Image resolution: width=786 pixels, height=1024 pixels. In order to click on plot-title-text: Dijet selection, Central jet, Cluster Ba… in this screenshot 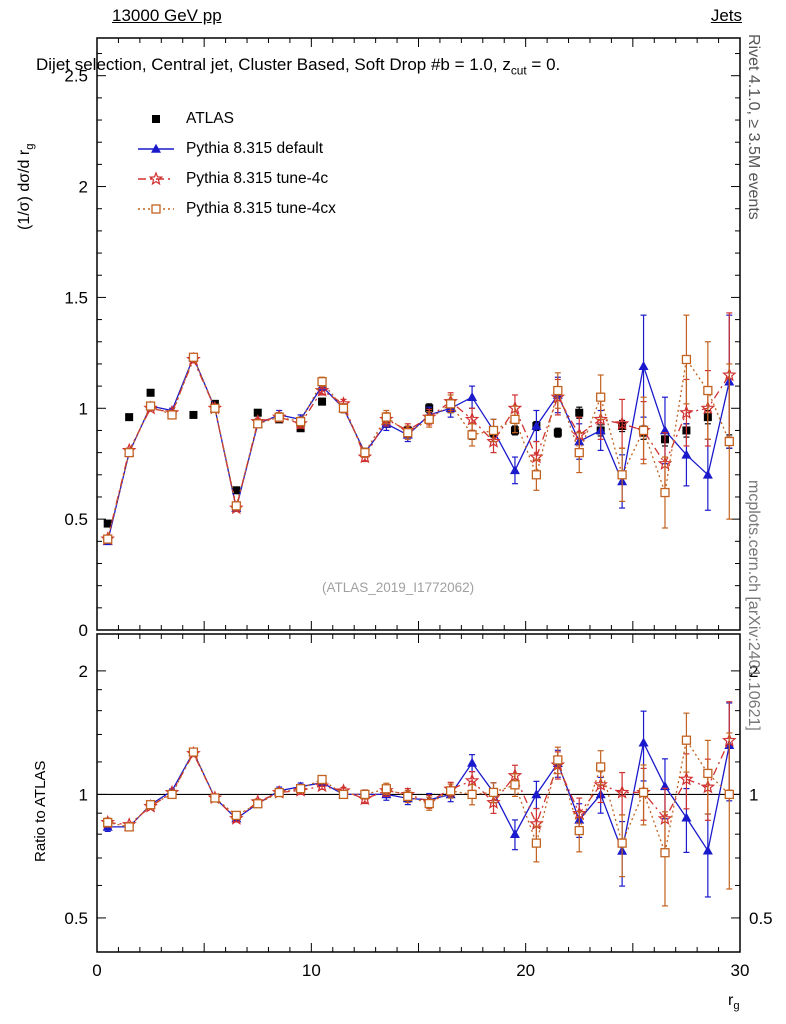, I will do `click(273, 64)`.